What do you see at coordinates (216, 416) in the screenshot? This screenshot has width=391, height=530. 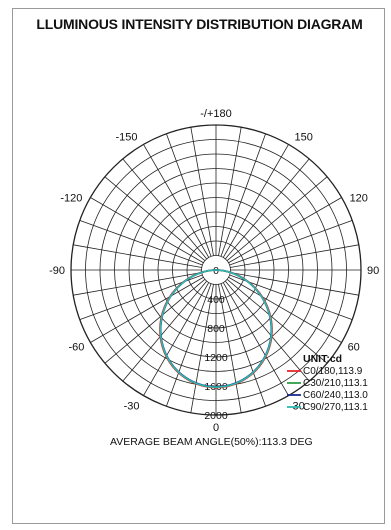 I see `radial-tick-label: 2000` at bounding box center [216, 416].